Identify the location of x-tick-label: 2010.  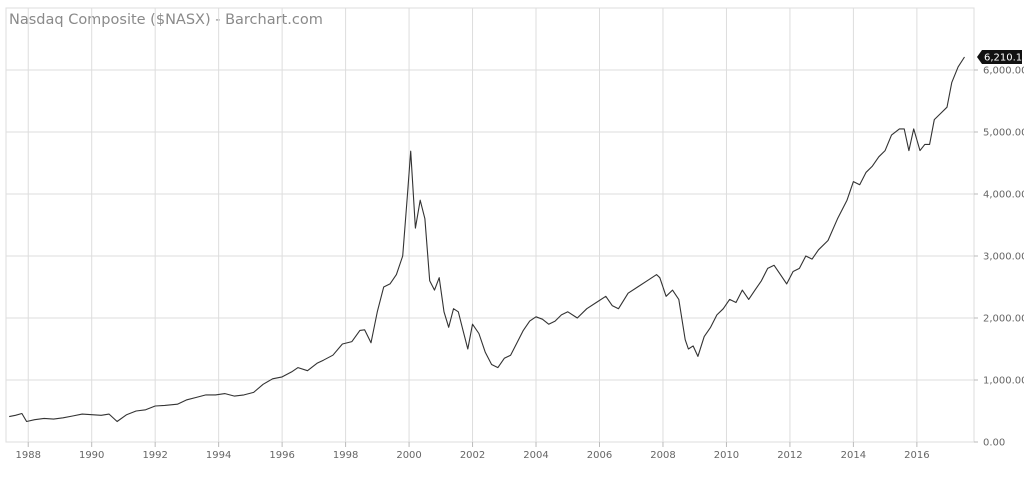
(726, 455).